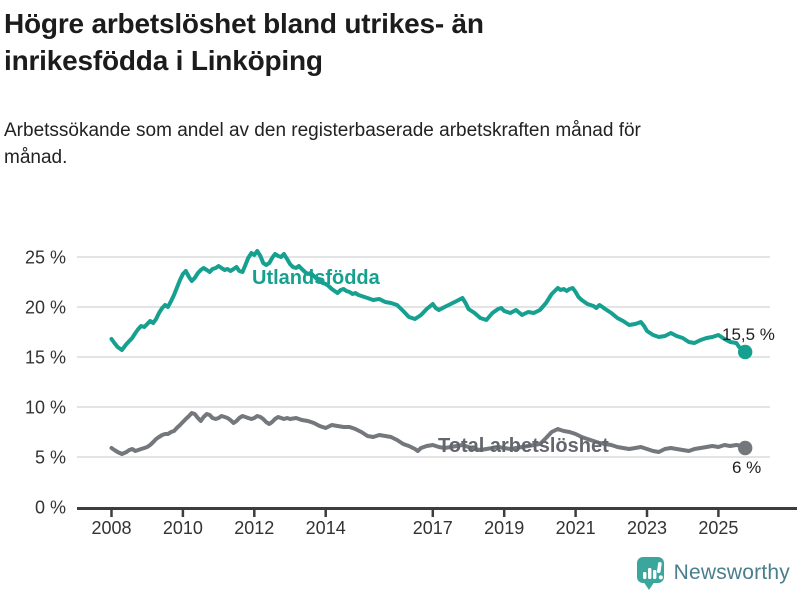 This screenshot has height=600, width=800. Describe the element at coordinates (316, 278) in the screenshot. I see `series-label-utlandsfodda: Utlandsfödda` at that location.